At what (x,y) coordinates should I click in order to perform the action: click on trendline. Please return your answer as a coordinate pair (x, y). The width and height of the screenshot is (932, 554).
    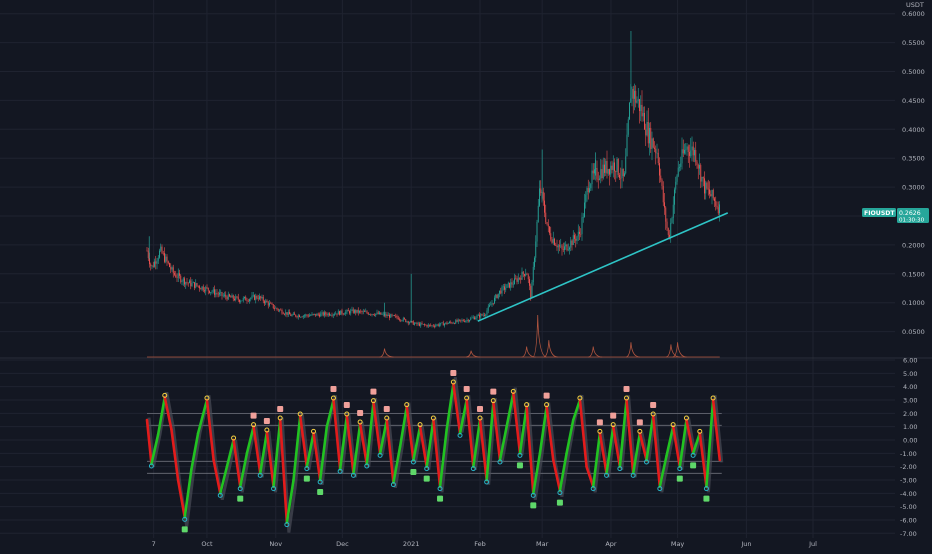
    Looking at the image, I should click on (603, 267).